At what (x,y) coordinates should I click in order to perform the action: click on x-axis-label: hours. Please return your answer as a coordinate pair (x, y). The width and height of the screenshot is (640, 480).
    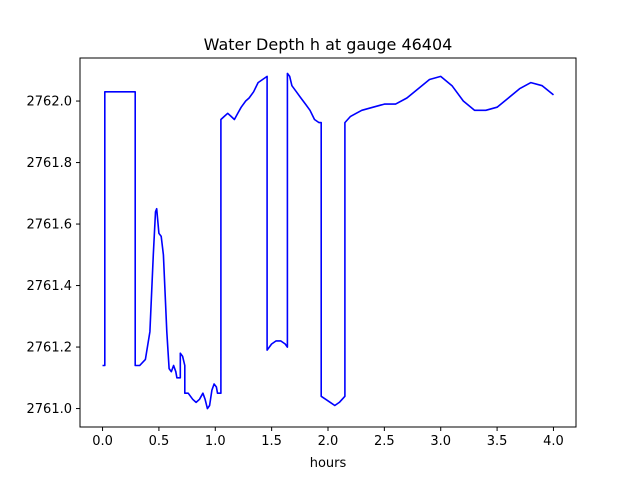
    Looking at the image, I should click on (328, 463).